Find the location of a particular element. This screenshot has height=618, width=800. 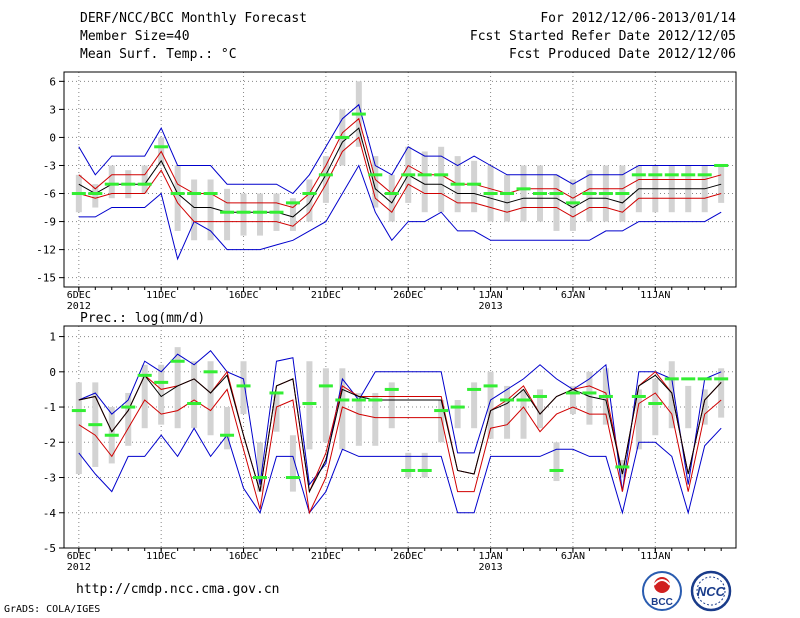

grads-credit: GrADS: COLA/IGES is located at coordinates (52, 609).